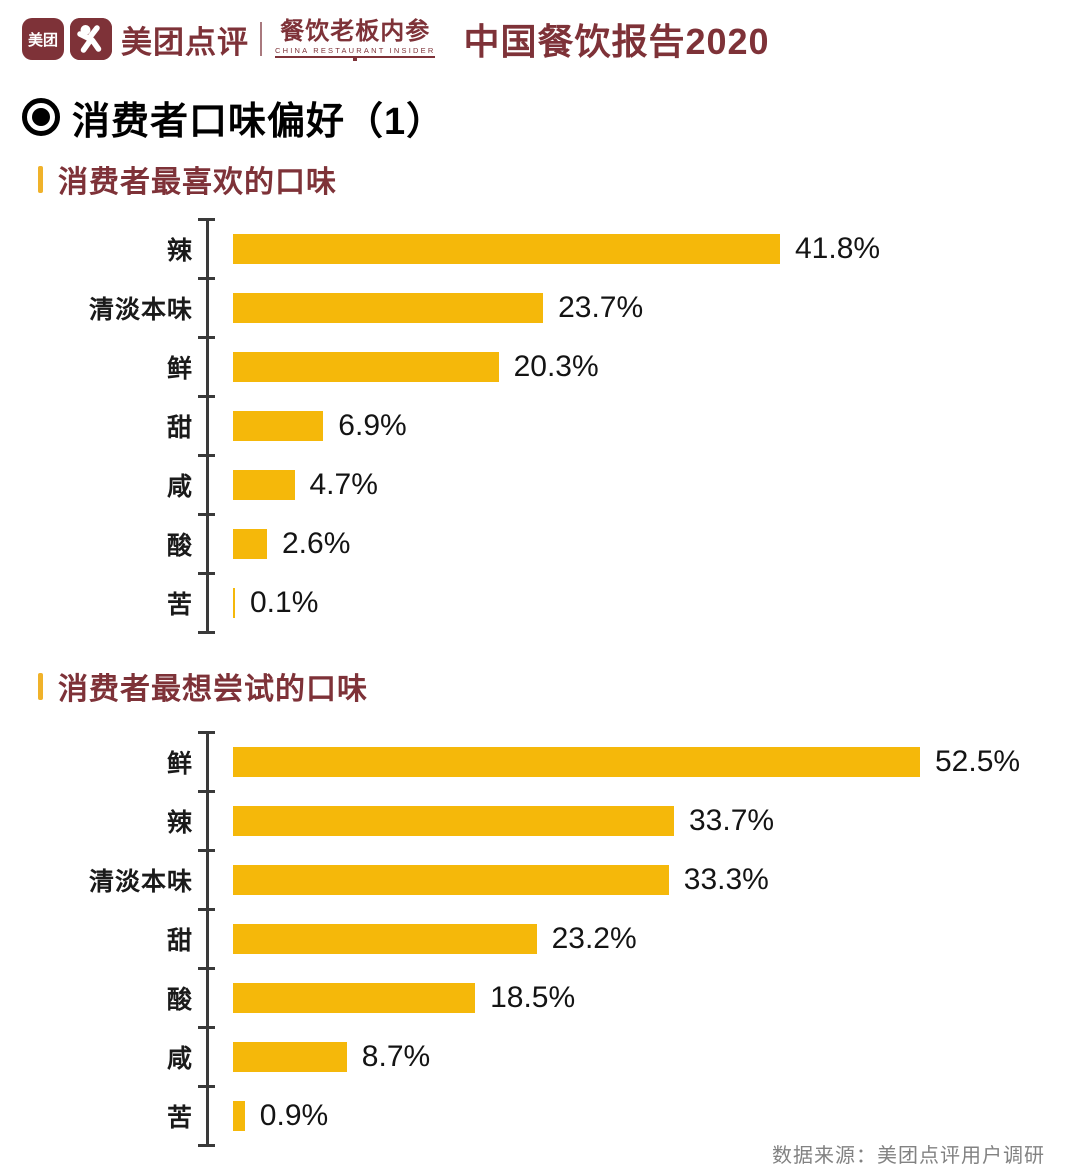  I want to click on bar-track: 0.1%, so click(639, 603).